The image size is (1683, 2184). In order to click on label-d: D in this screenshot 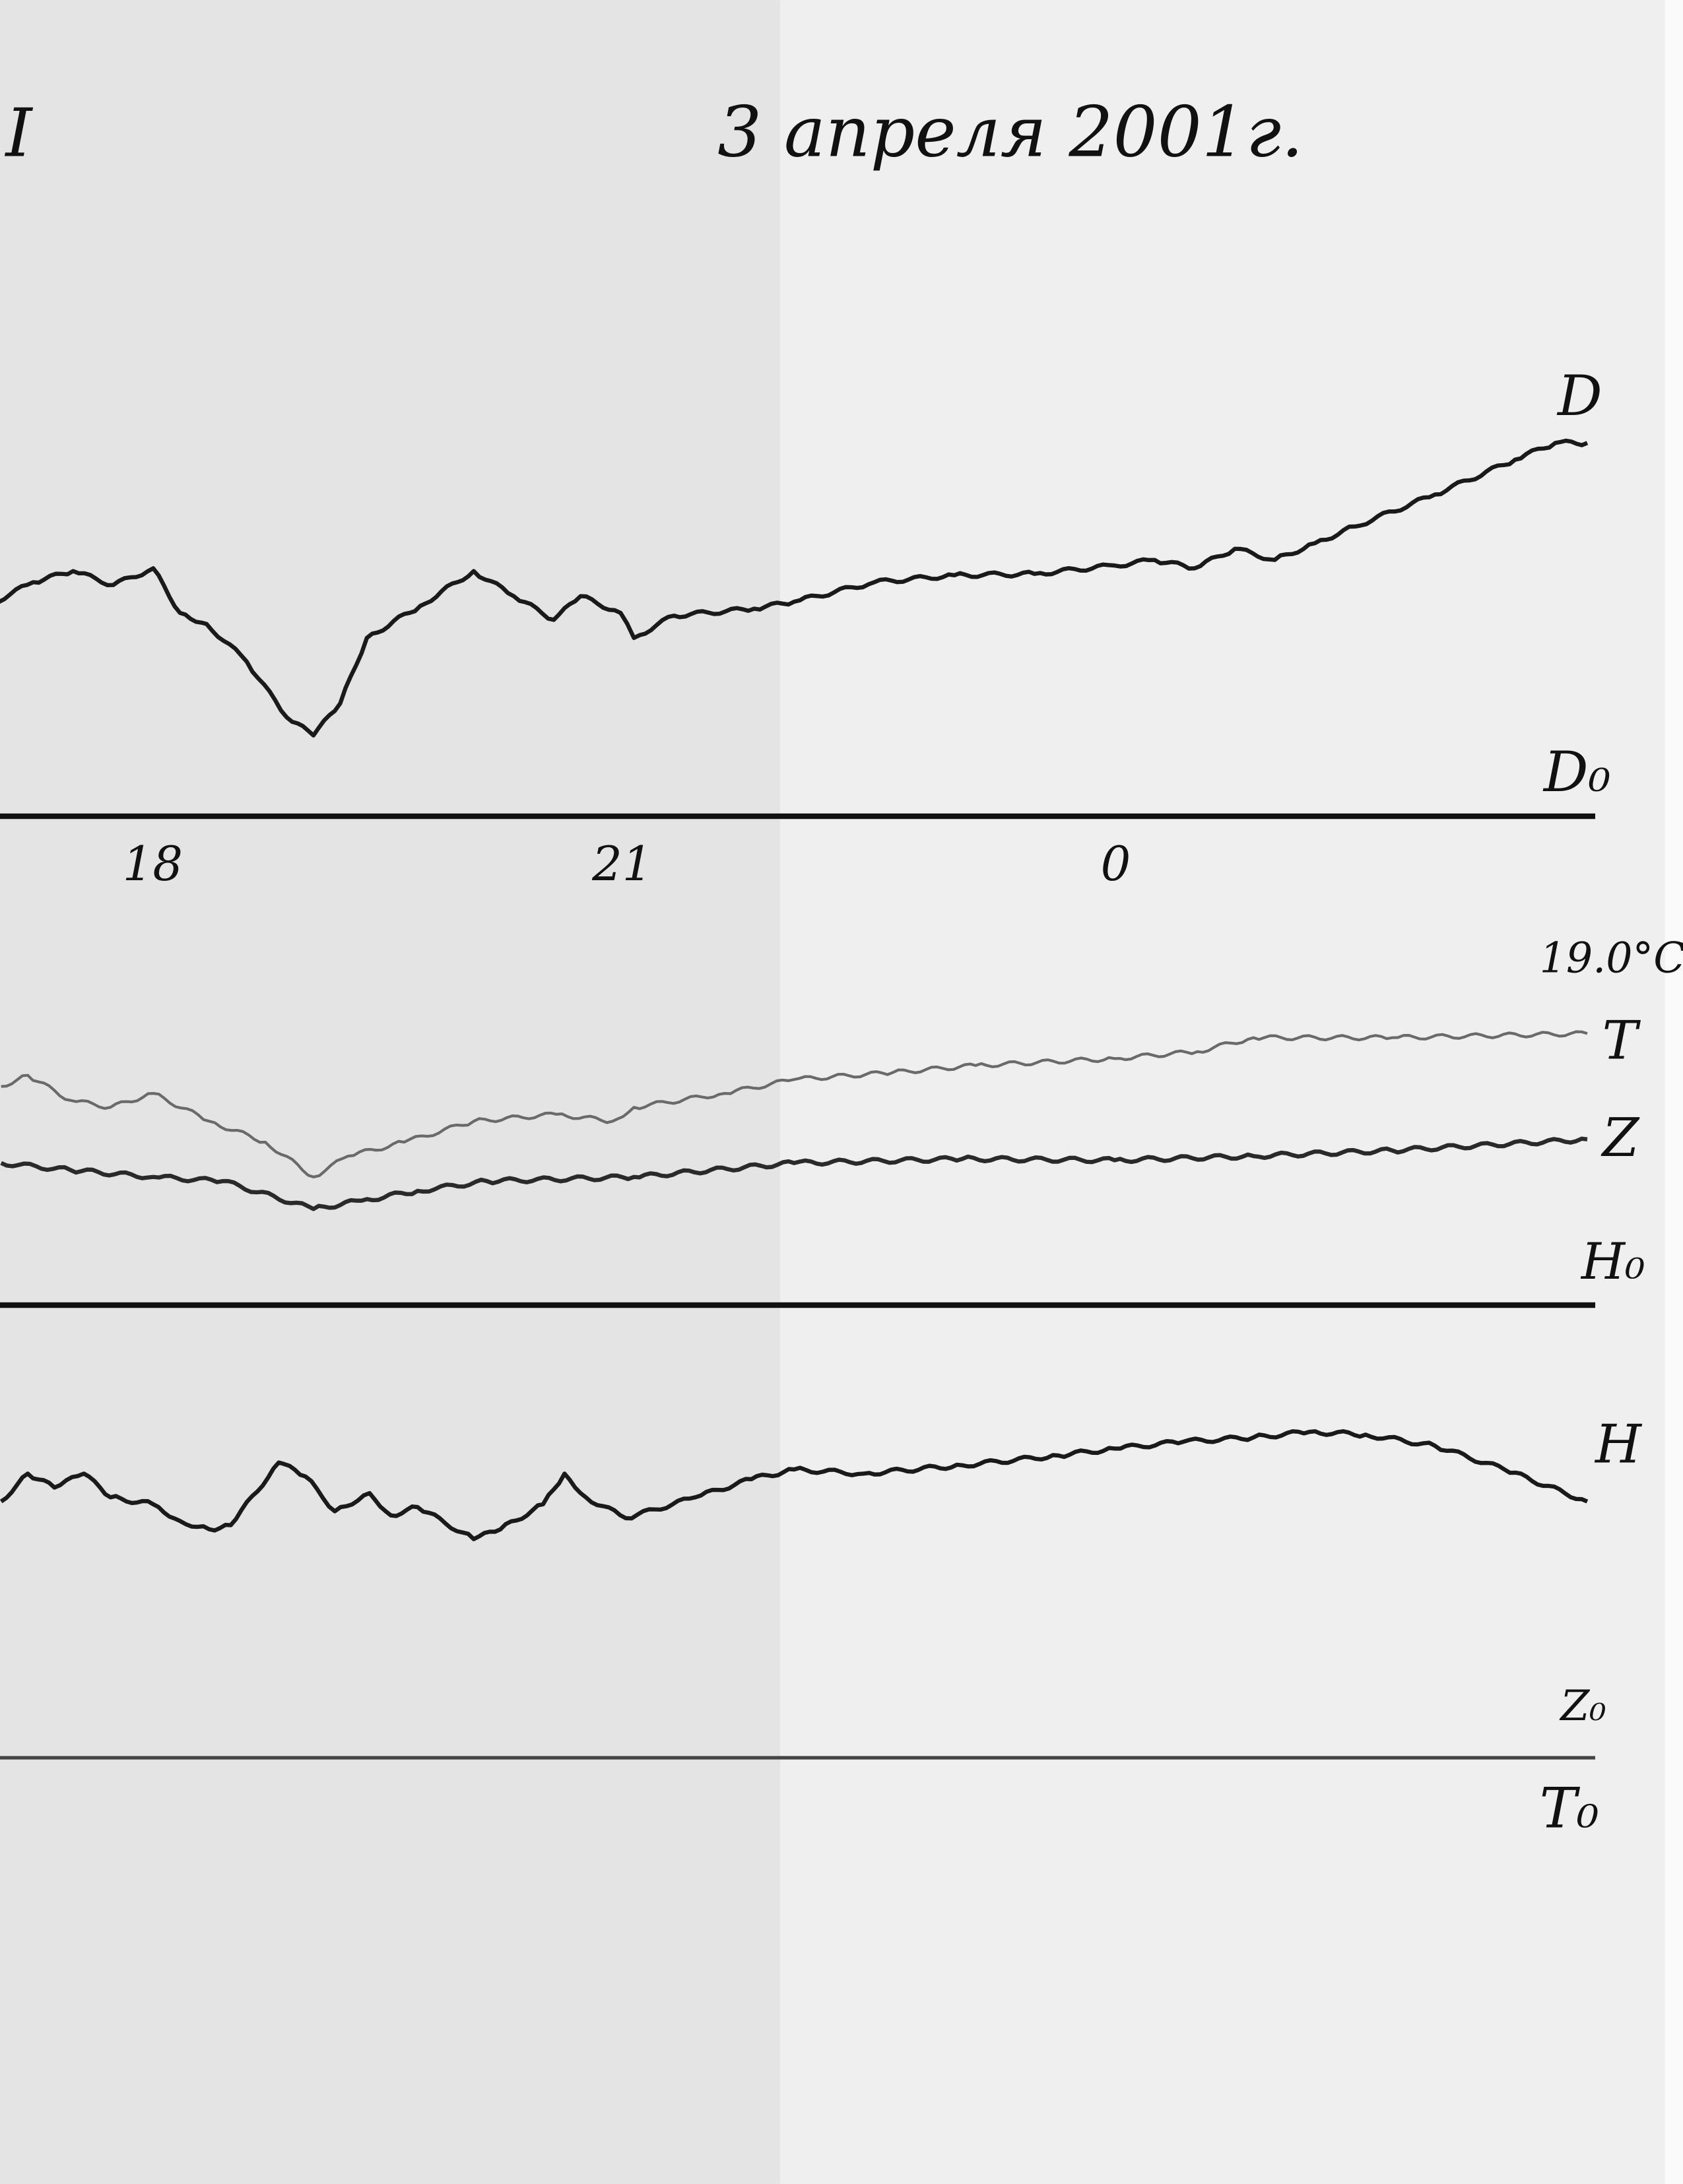, I will do `click(1579, 396)`.